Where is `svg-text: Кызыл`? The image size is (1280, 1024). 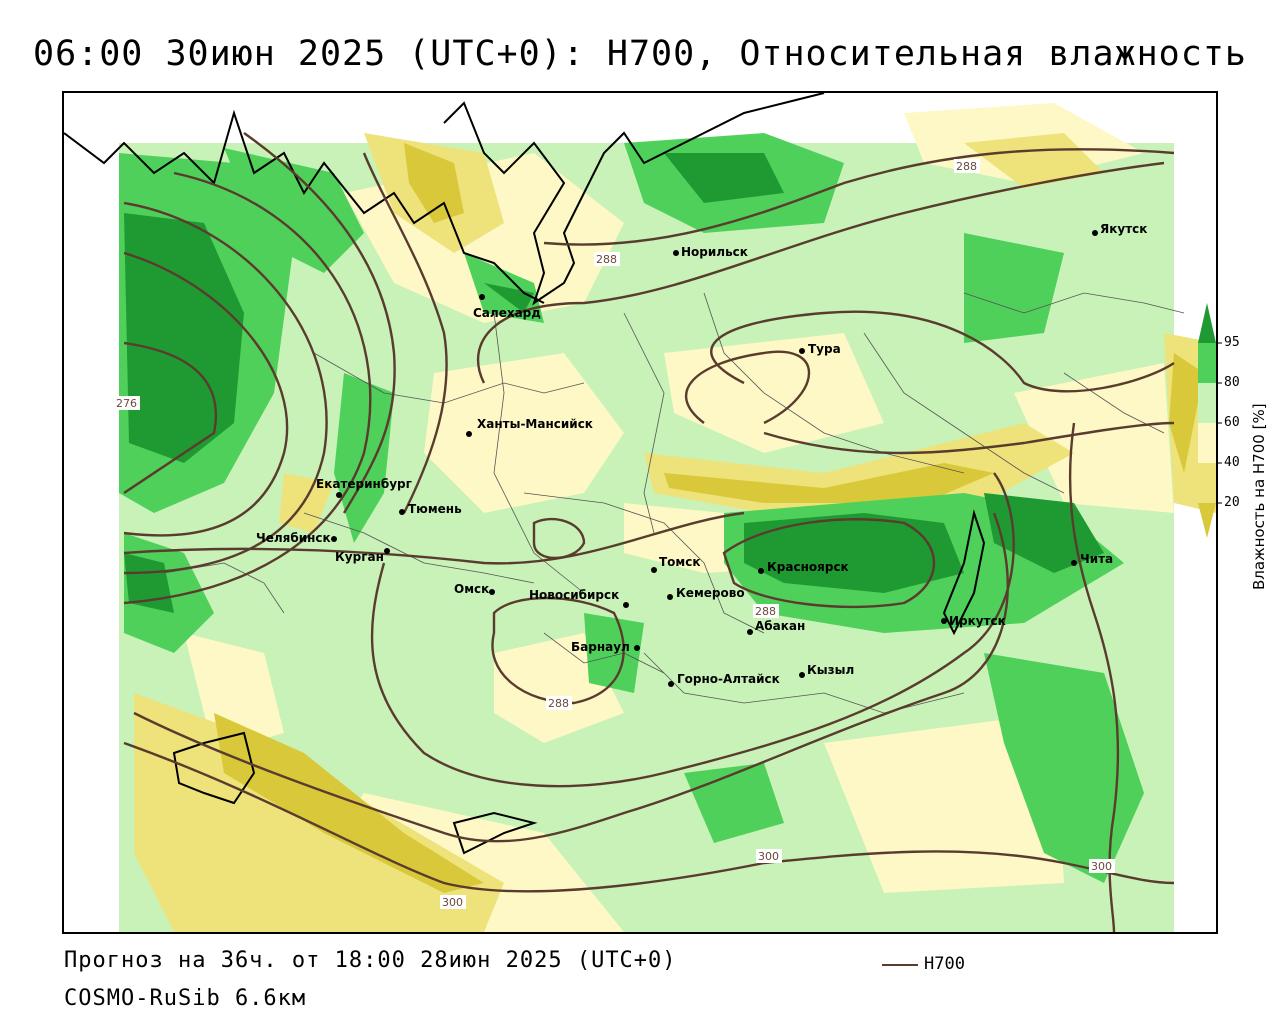
svg-text: Кызыл is located at coordinates (830, 670).